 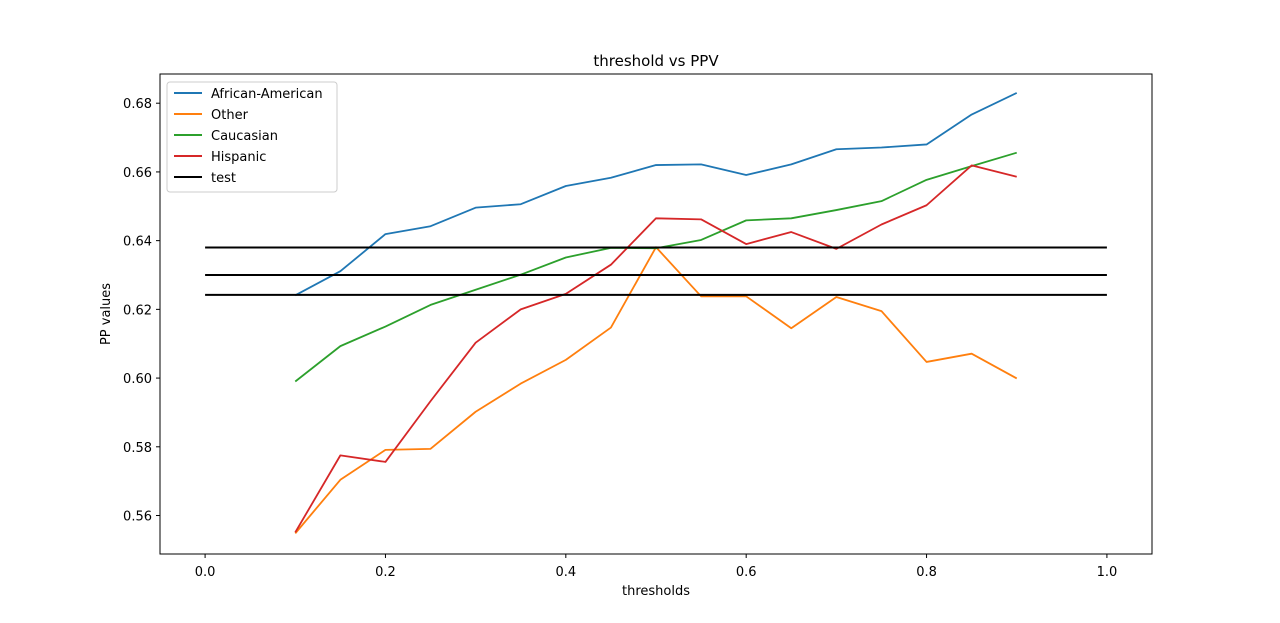 I want to click on y-tick-label: 0.58, so click(x=137, y=448).